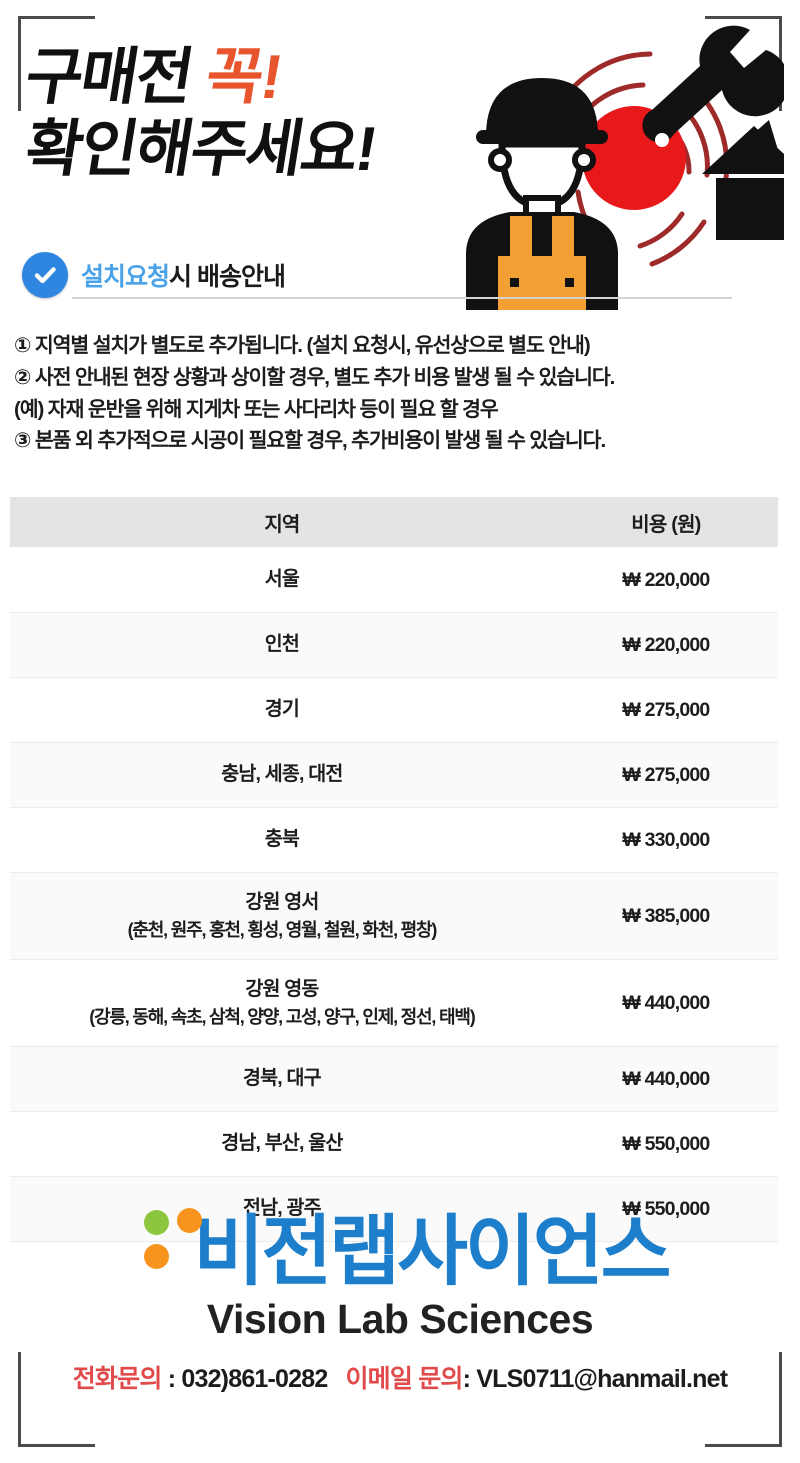 The image size is (800, 1463). What do you see at coordinates (282, 916) in the screenshot?
I see `cell-region: 강원 영서 (춘천, 원주, 홍천, 횡성, 영월, 철원, 화천, 평창)` at bounding box center [282, 916].